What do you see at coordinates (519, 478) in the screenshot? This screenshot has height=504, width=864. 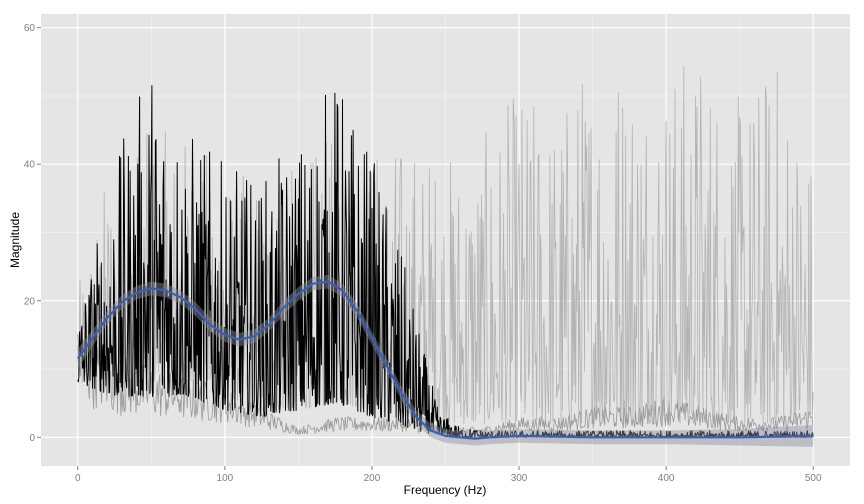 I see `x-tick-label: 300` at bounding box center [519, 478].